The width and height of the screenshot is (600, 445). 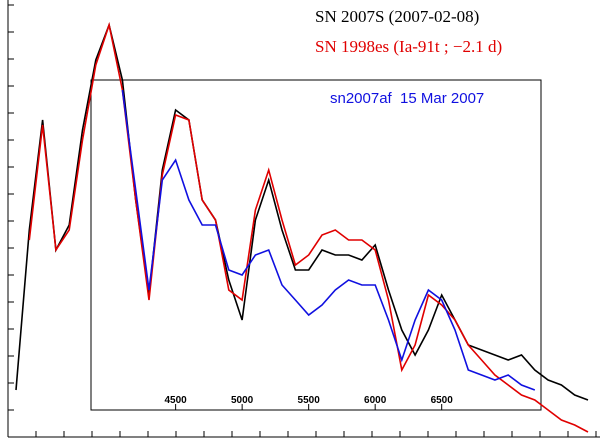 What do you see at coordinates (375, 400) in the screenshot?
I see `x-tick-label: 6000` at bounding box center [375, 400].